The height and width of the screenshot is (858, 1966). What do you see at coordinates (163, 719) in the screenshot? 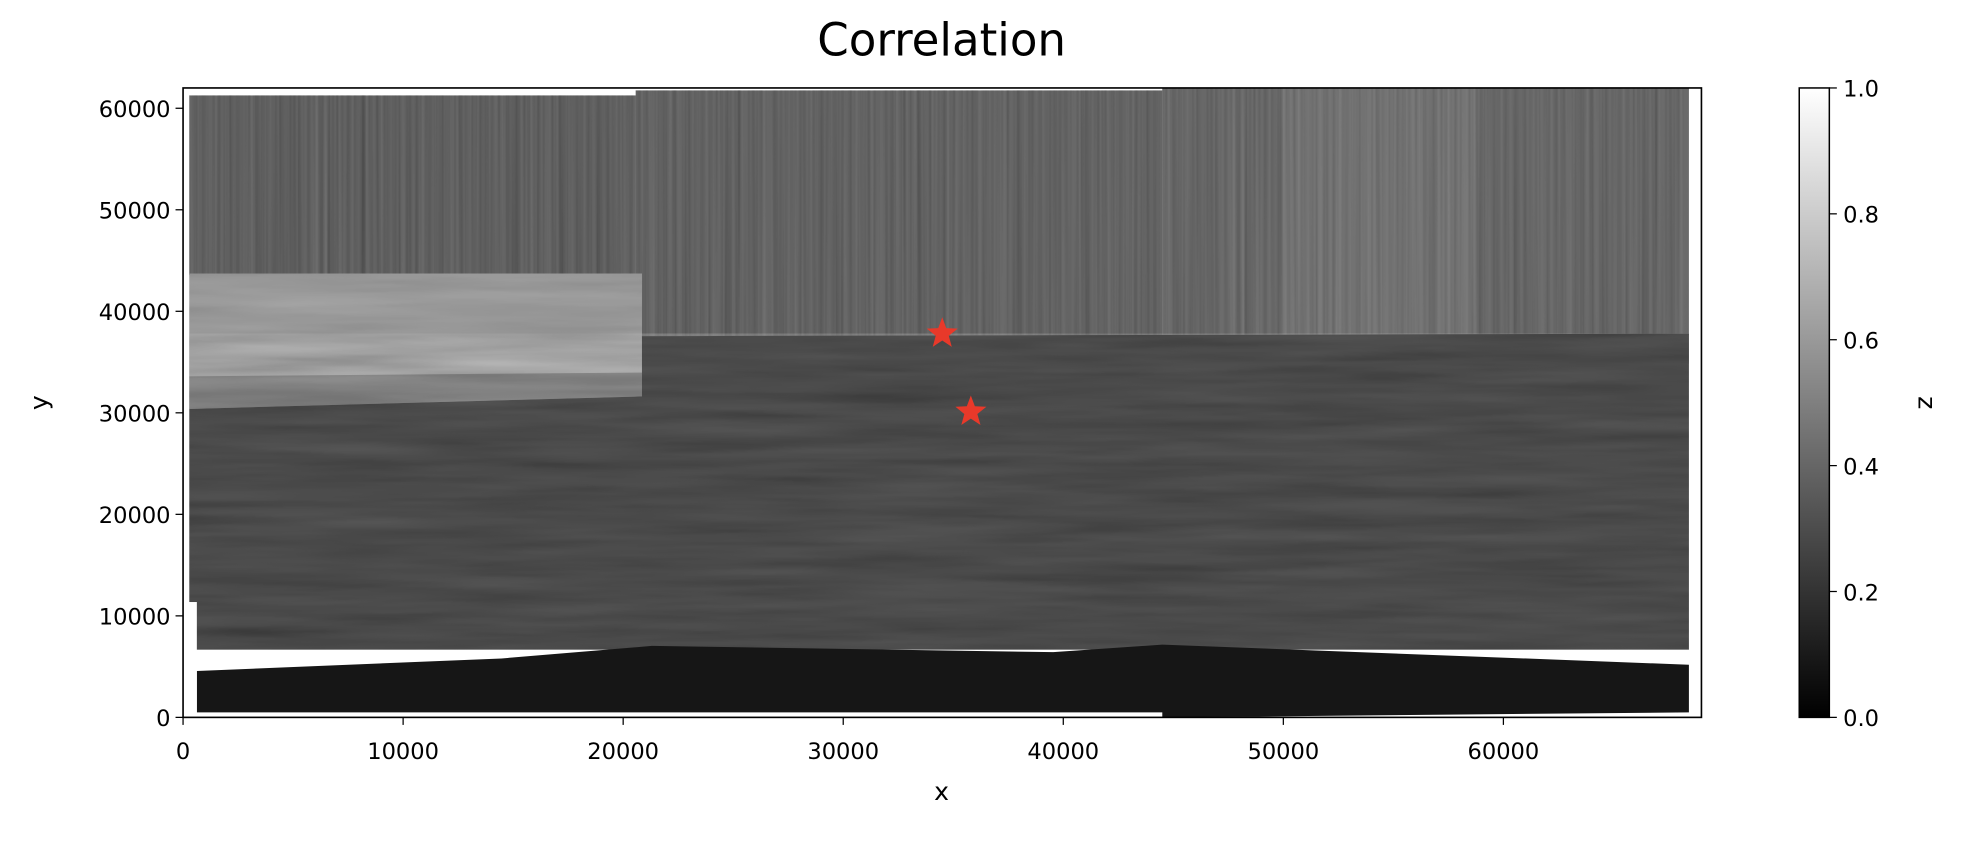
I see `y-tick-label: 0` at bounding box center [163, 719].